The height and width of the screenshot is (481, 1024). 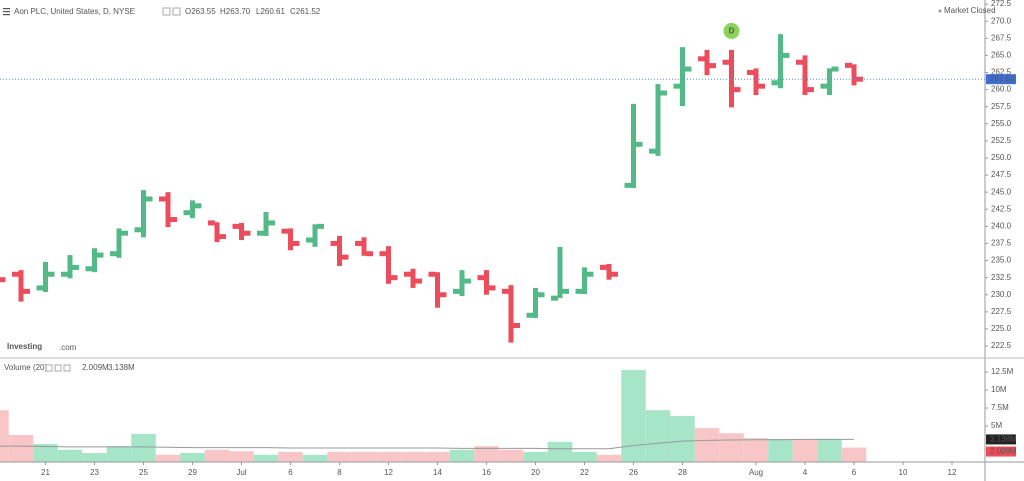 I want to click on y-tick-label: 222.5, so click(x=1001, y=345).